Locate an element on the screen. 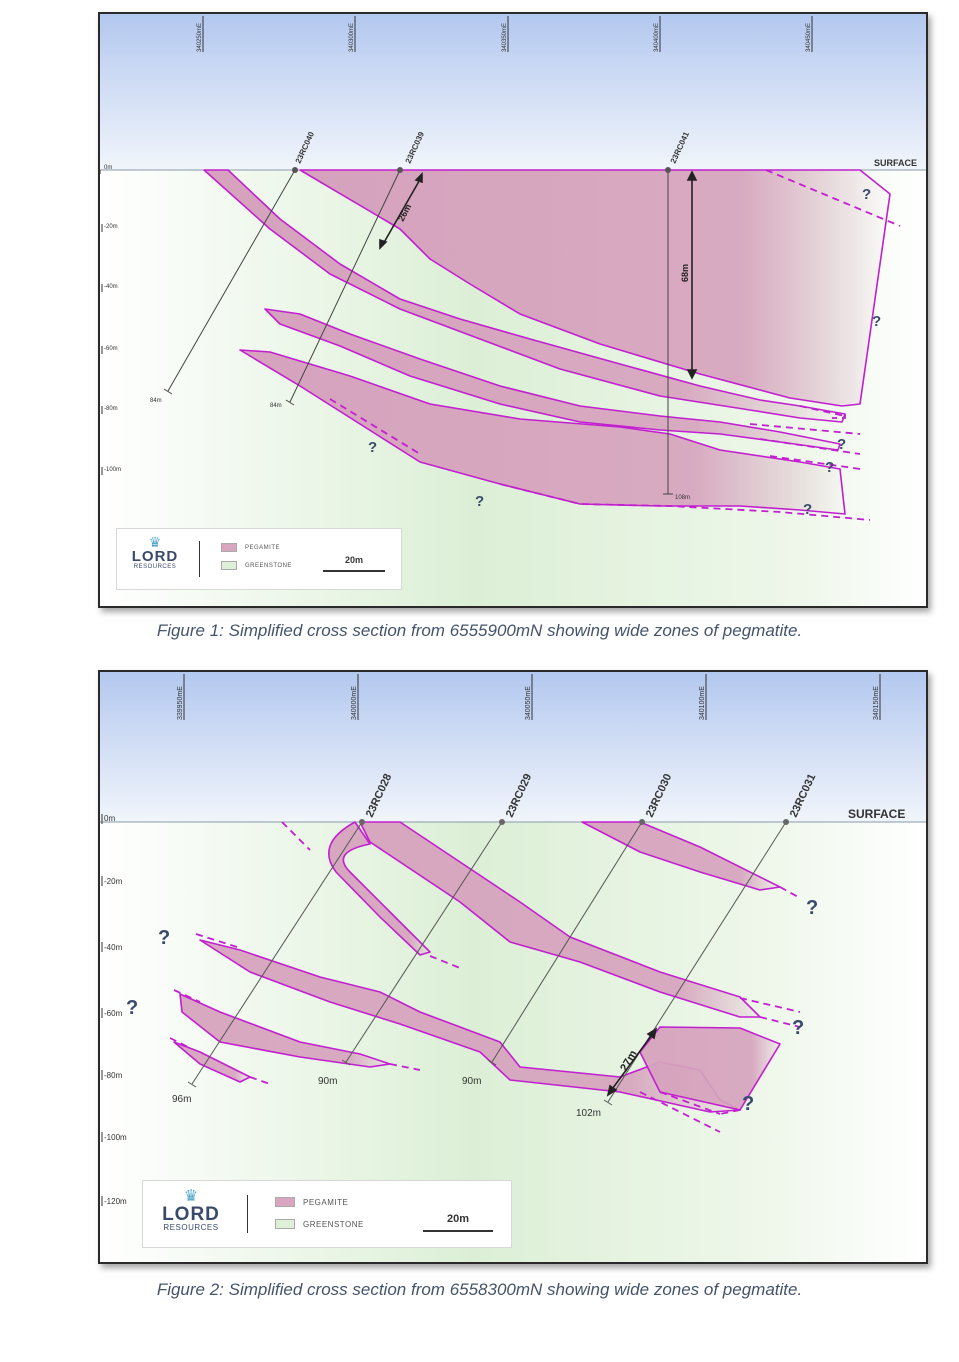  pegmatite-lower-body is located at coordinates (542, 432).